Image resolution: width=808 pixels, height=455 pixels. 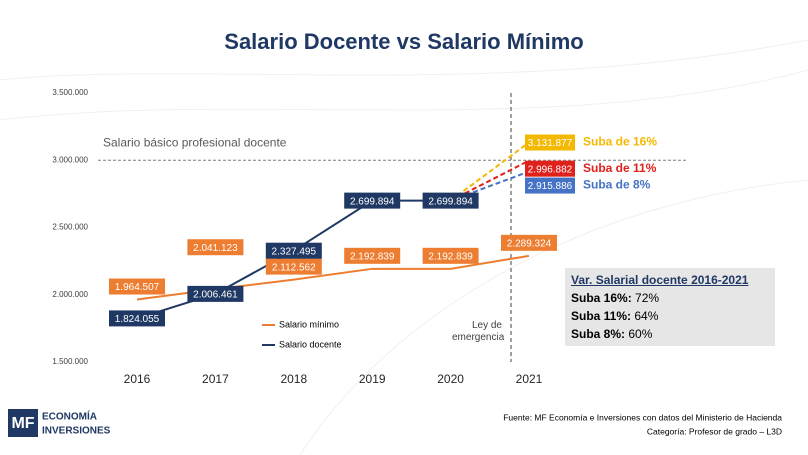 I want to click on logo-mark: MF, so click(x=22, y=423).